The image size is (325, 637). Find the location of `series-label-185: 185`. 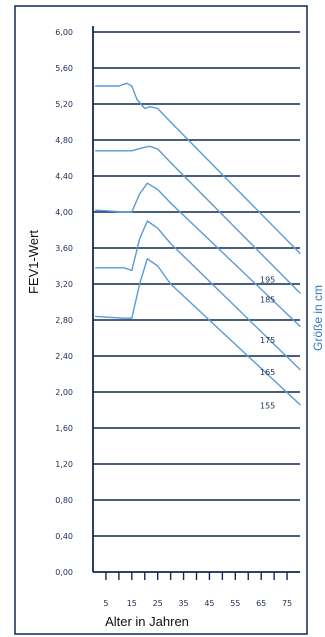

series-label-185: 185 is located at coordinates (267, 299).